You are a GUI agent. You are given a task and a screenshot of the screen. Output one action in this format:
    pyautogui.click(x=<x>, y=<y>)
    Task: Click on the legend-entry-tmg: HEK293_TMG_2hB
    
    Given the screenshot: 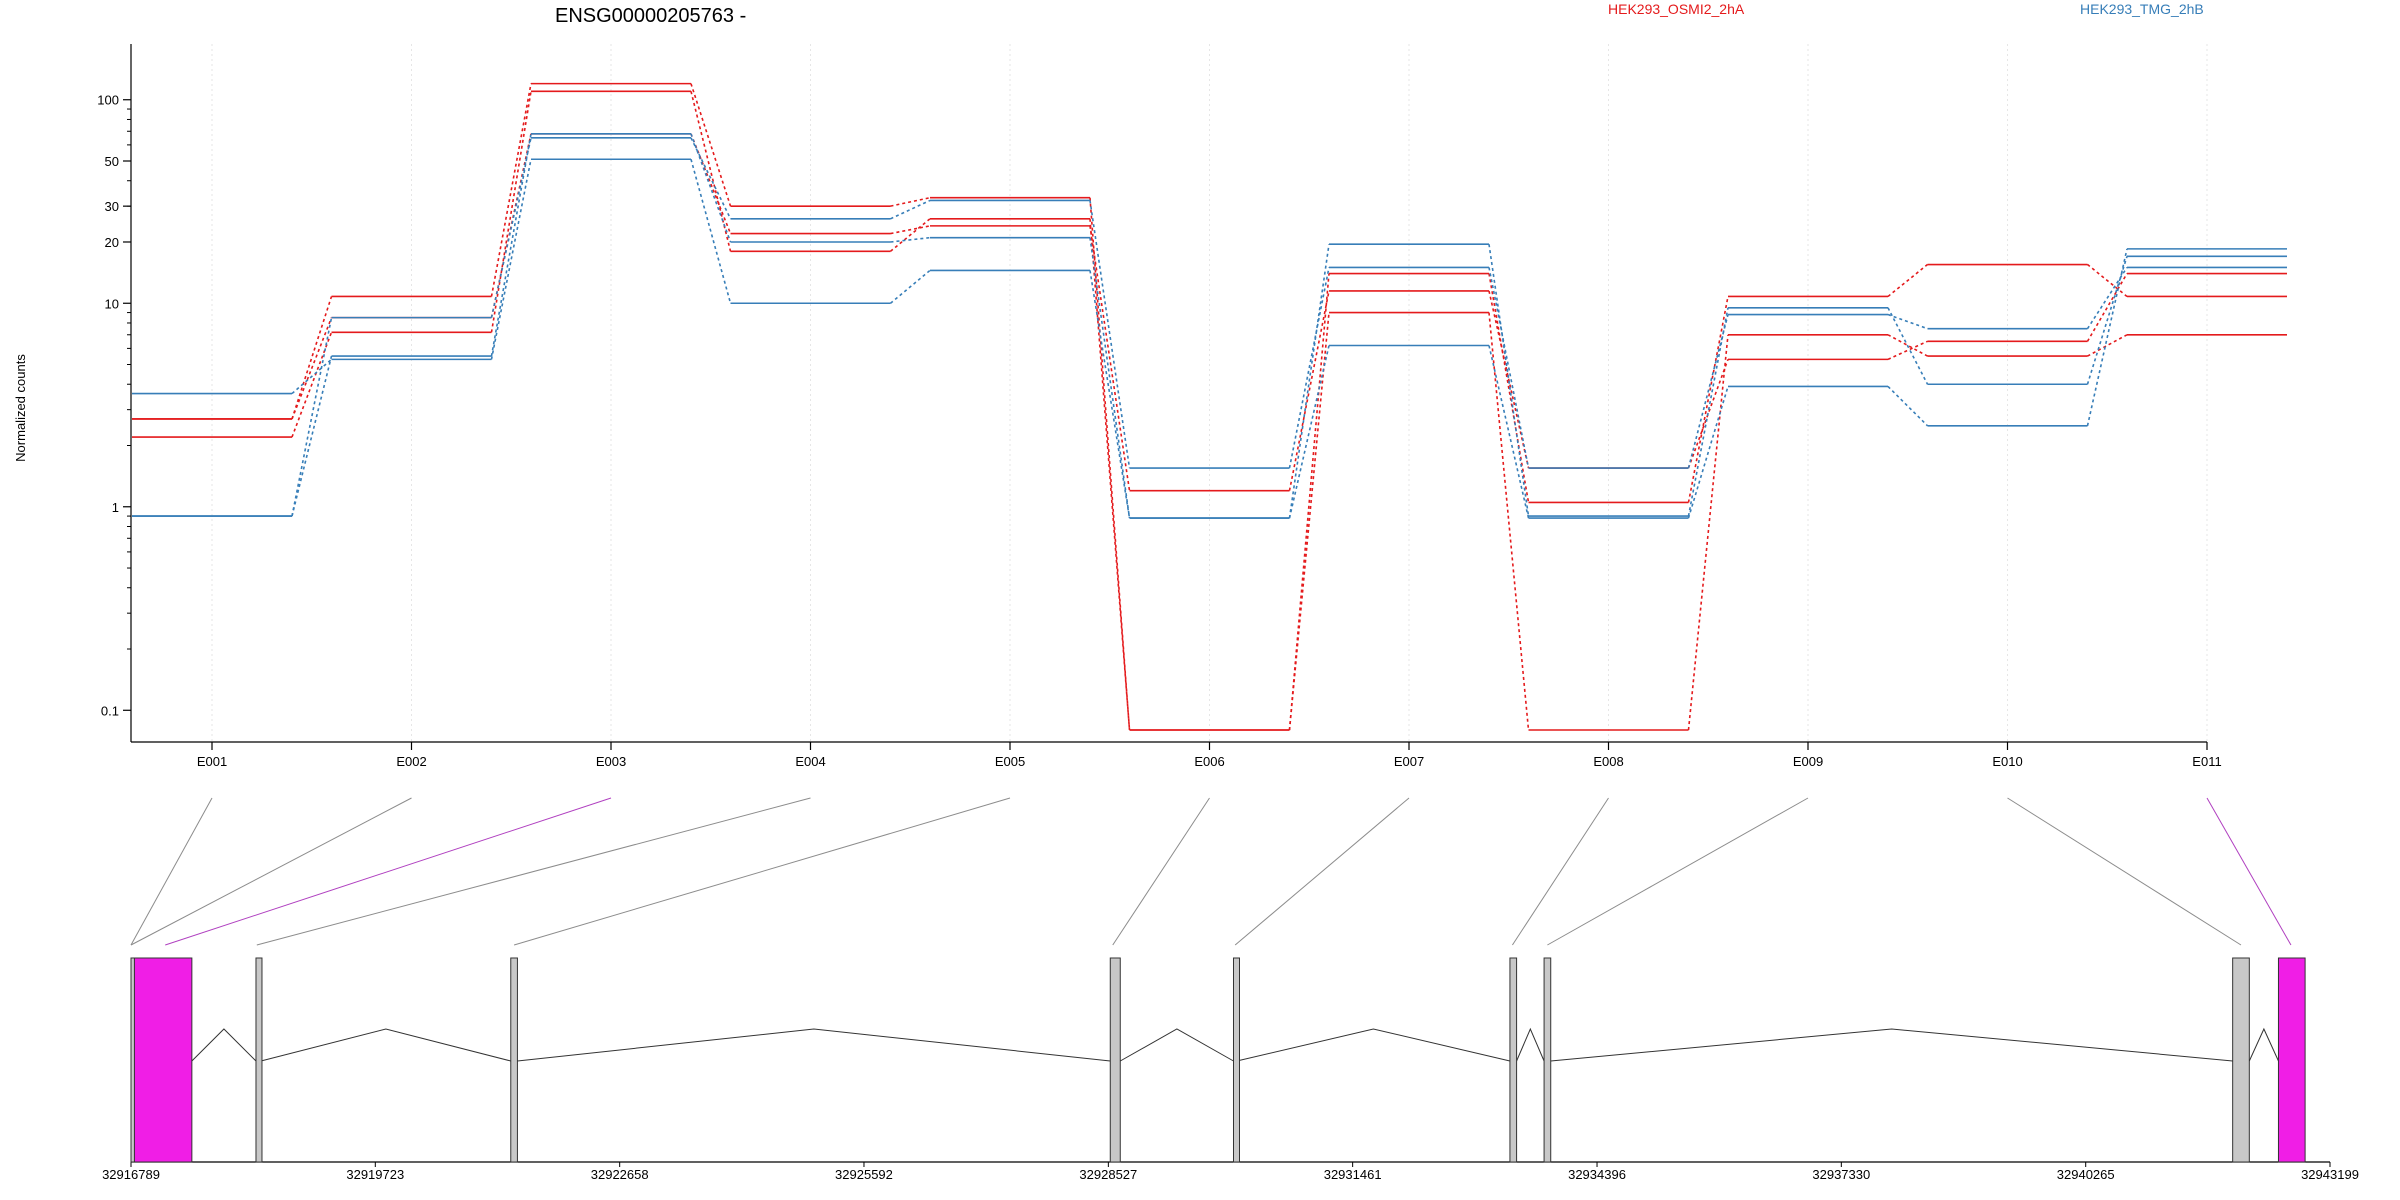 What is the action you would take?
    pyautogui.click(x=2142, y=9)
    